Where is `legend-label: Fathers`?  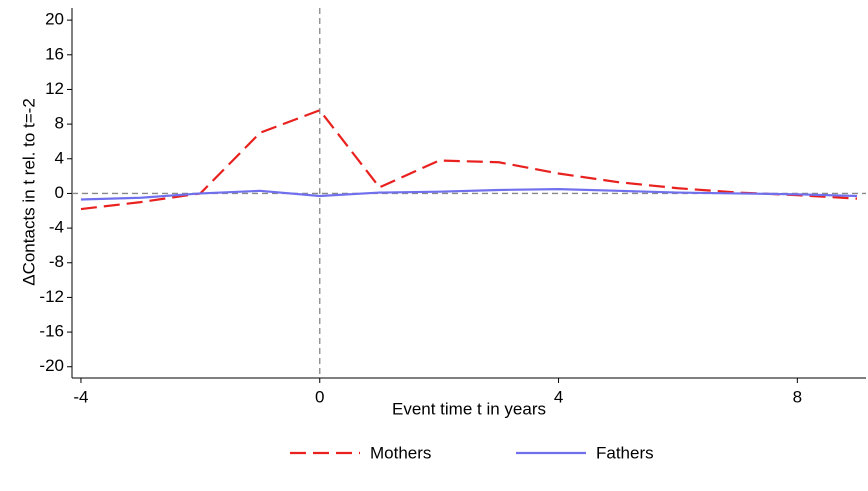 legend-label: Fathers is located at coordinates (625, 452).